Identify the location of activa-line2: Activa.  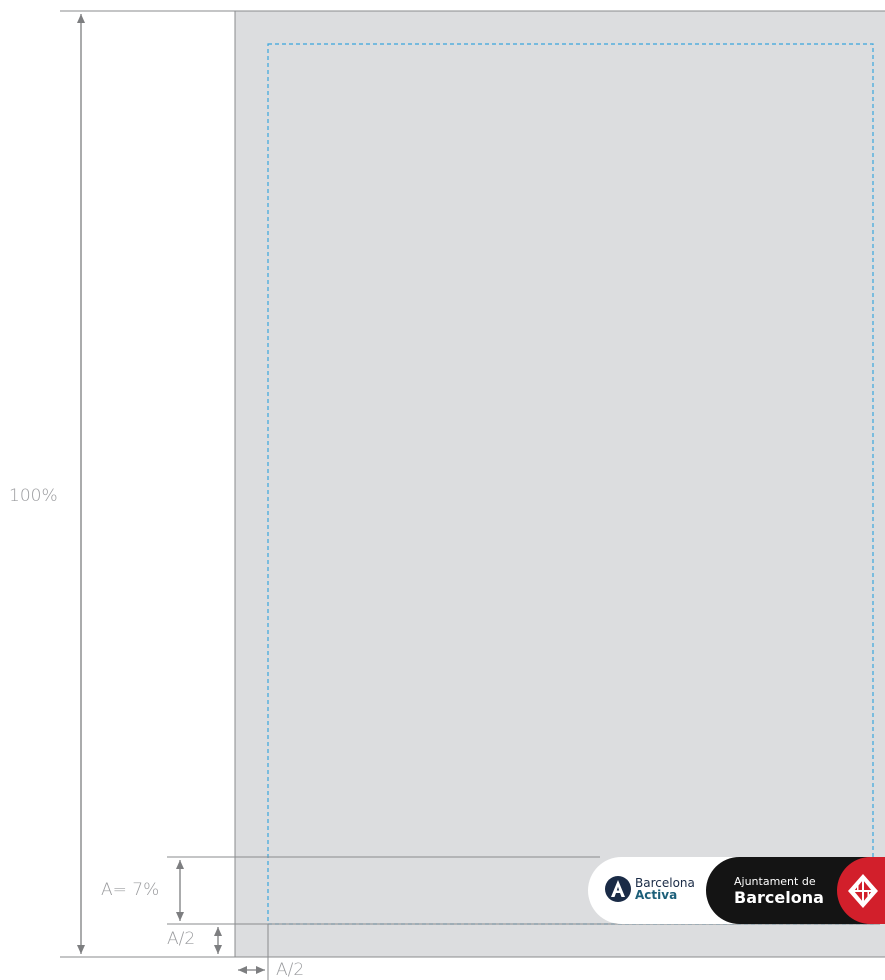
(656, 895).